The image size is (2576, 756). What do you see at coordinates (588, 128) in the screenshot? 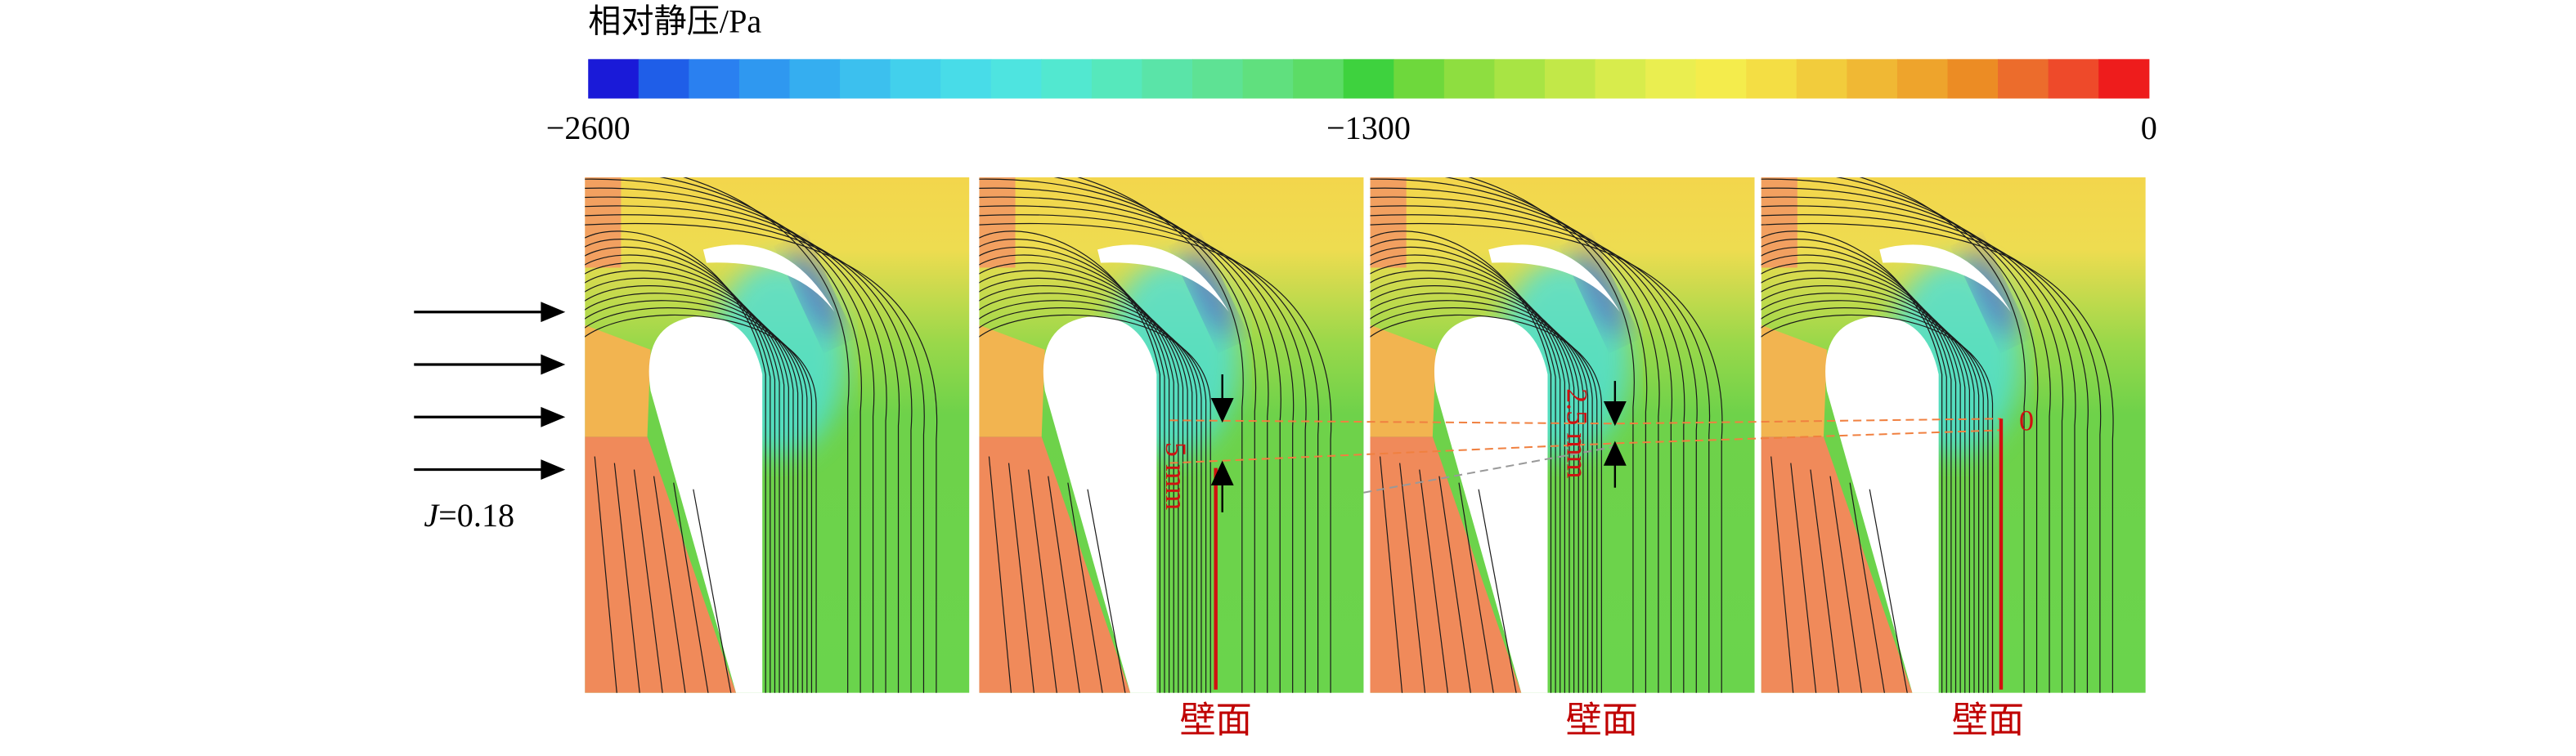
I see `colorbar-tick-label: −2600` at bounding box center [588, 128].